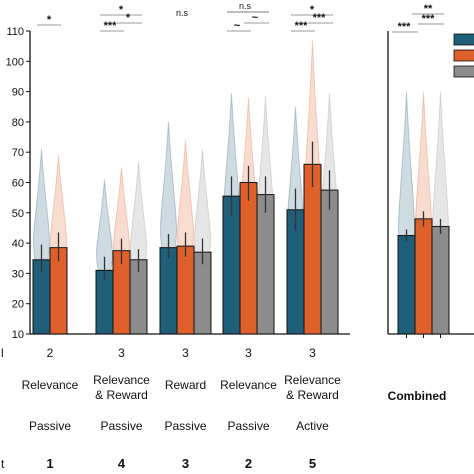  What do you see at coordinates (15, 62) in the screenshot?
I see `y-tick-label: 100` at bounding box center [15, 62].